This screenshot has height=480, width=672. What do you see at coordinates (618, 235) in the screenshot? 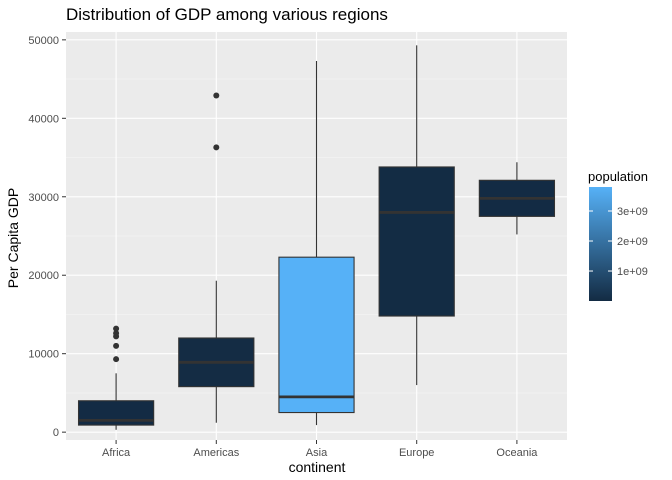
I see `legend: population 1e+09 2e+09 3e+09` at bounding box center [618, 235].